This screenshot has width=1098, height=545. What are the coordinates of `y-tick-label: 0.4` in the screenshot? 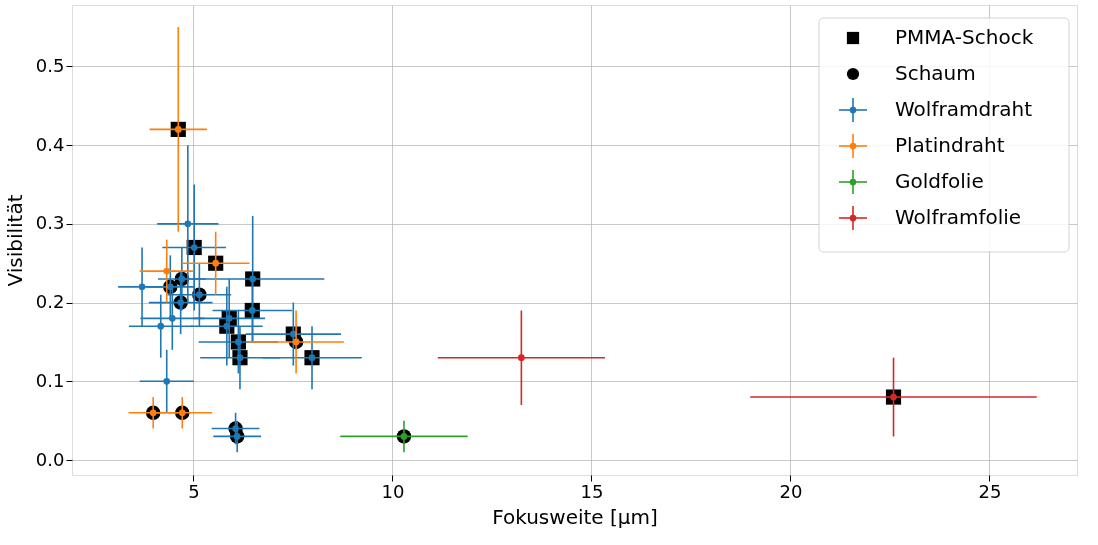 It's located at (50, 144).